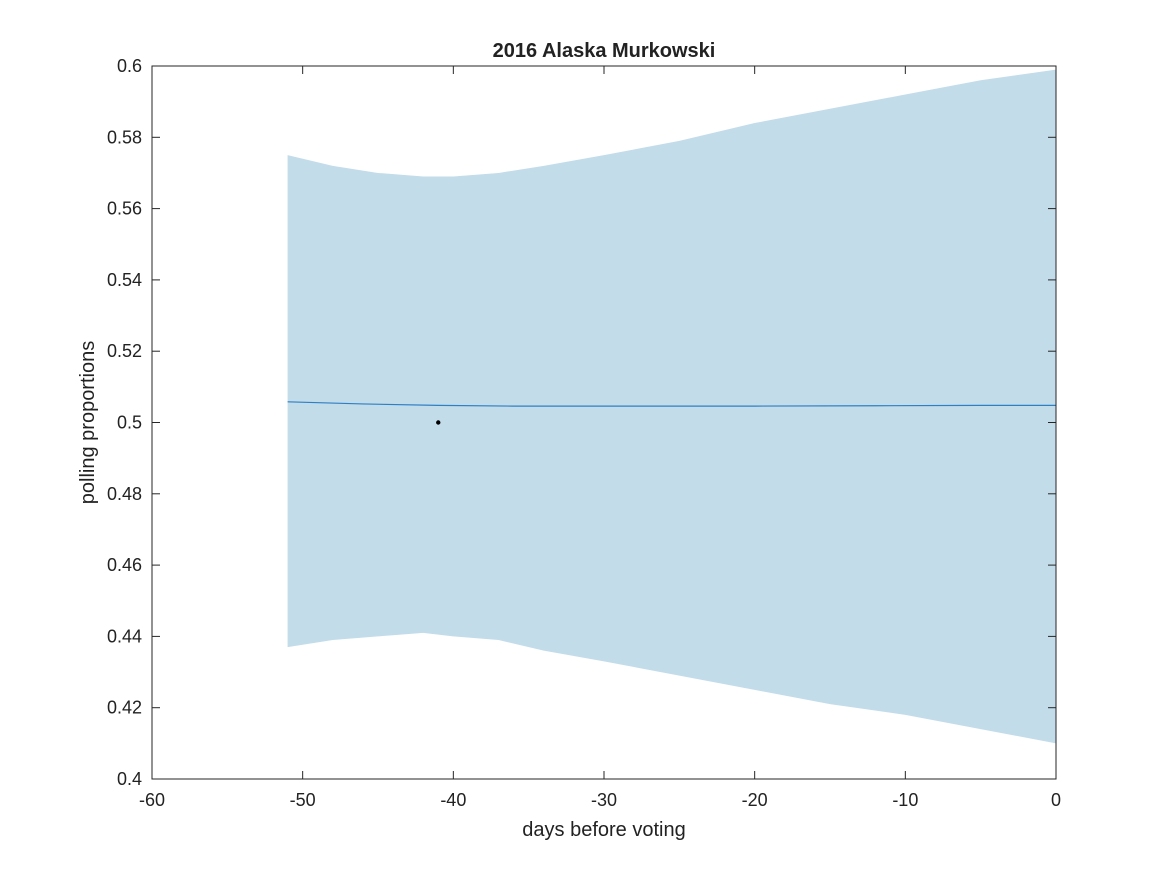 Image resolution: width=1167 pixels, height=875 pixels. I want to click on x-tick-label: 0, so click(1056, 800).